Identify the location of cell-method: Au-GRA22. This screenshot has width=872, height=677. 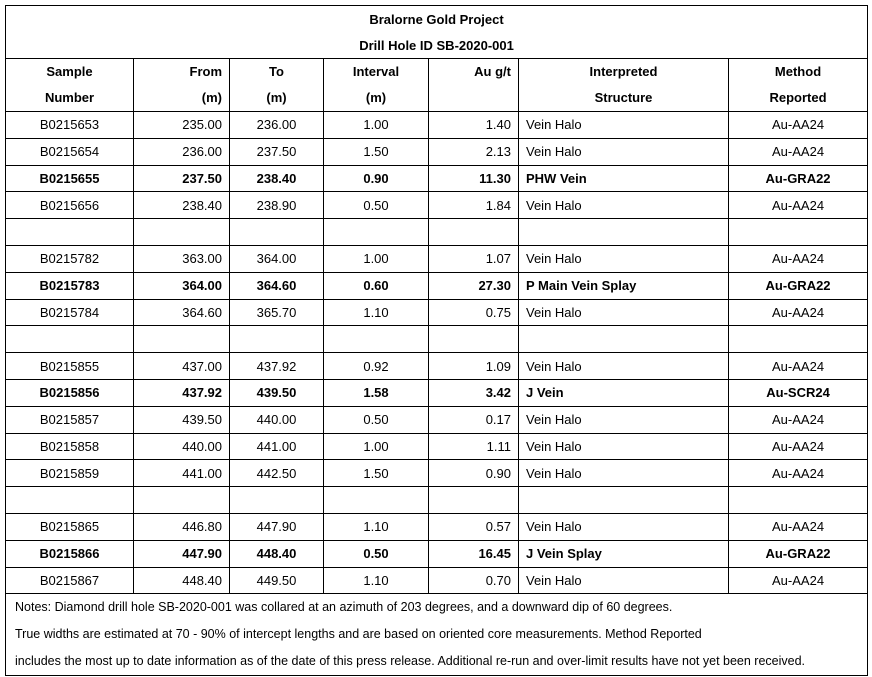
(798, 285).